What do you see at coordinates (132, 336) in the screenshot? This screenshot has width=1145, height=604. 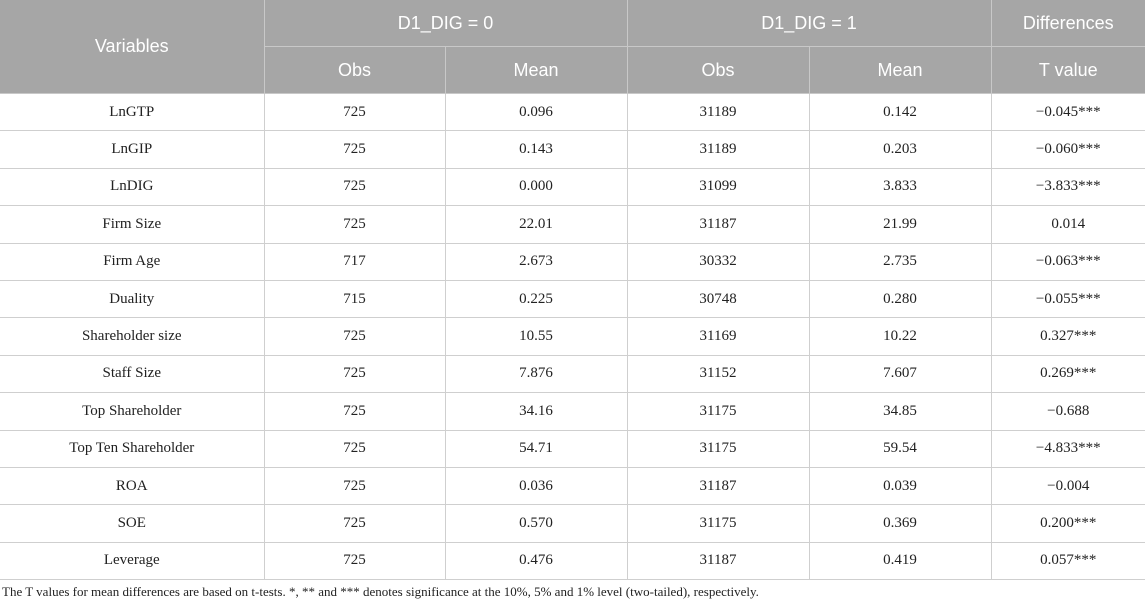 I see `variable-cell: Shareholder size` at bounding box center [132, 336].